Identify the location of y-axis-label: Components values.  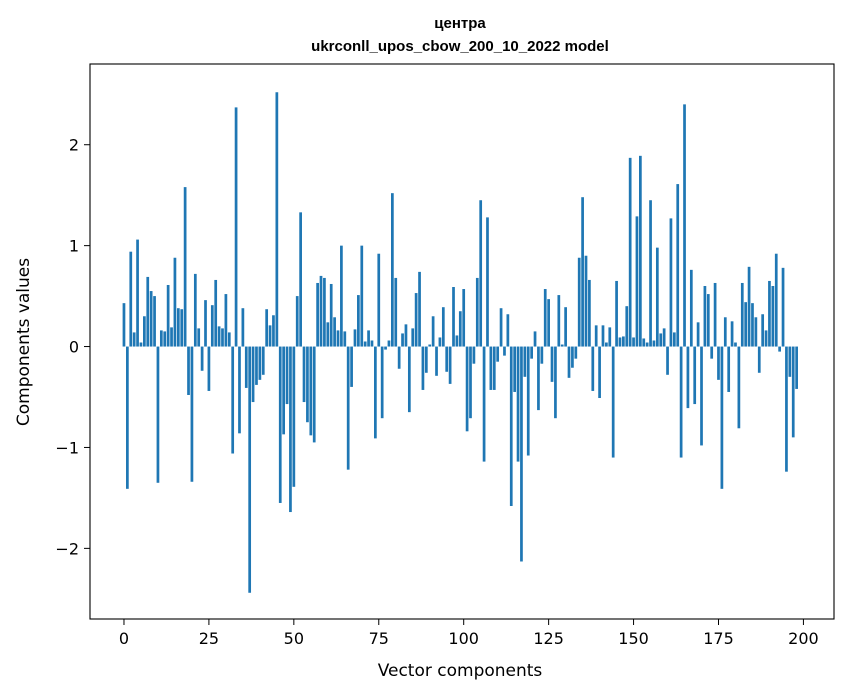
(24, 342).